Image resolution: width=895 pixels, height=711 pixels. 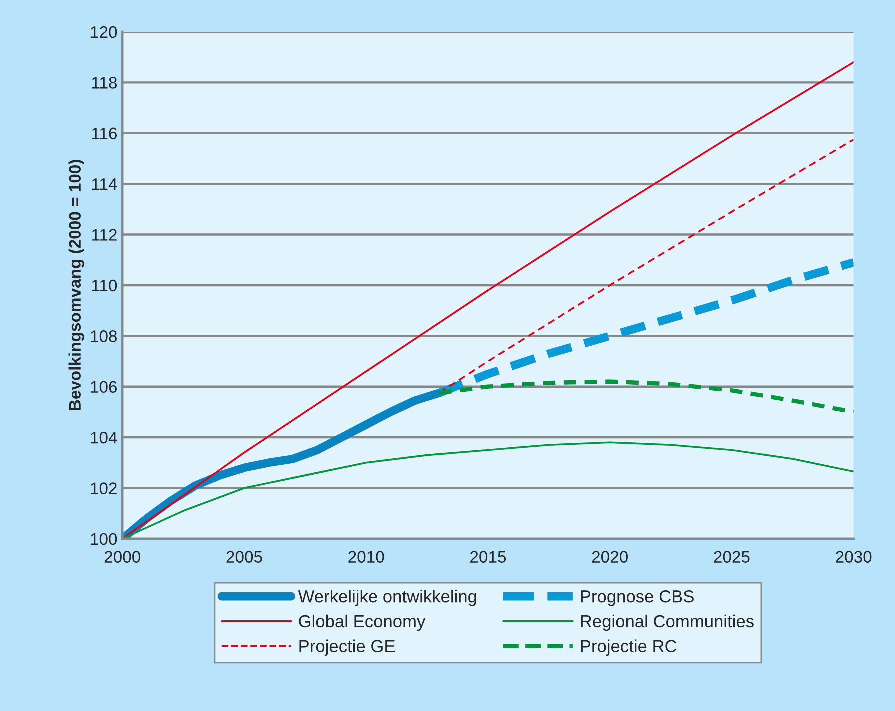 What do you see at coordinates (104, 32) in the screenshot?
I see `y-tick-label: 120` at bounding box center [104, 32].